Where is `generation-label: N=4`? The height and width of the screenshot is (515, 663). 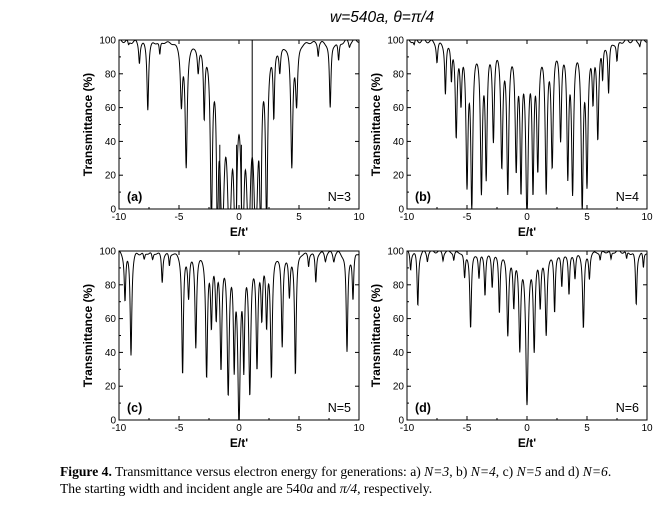
generation-label: N=4 is located at coordinates (627, 197).